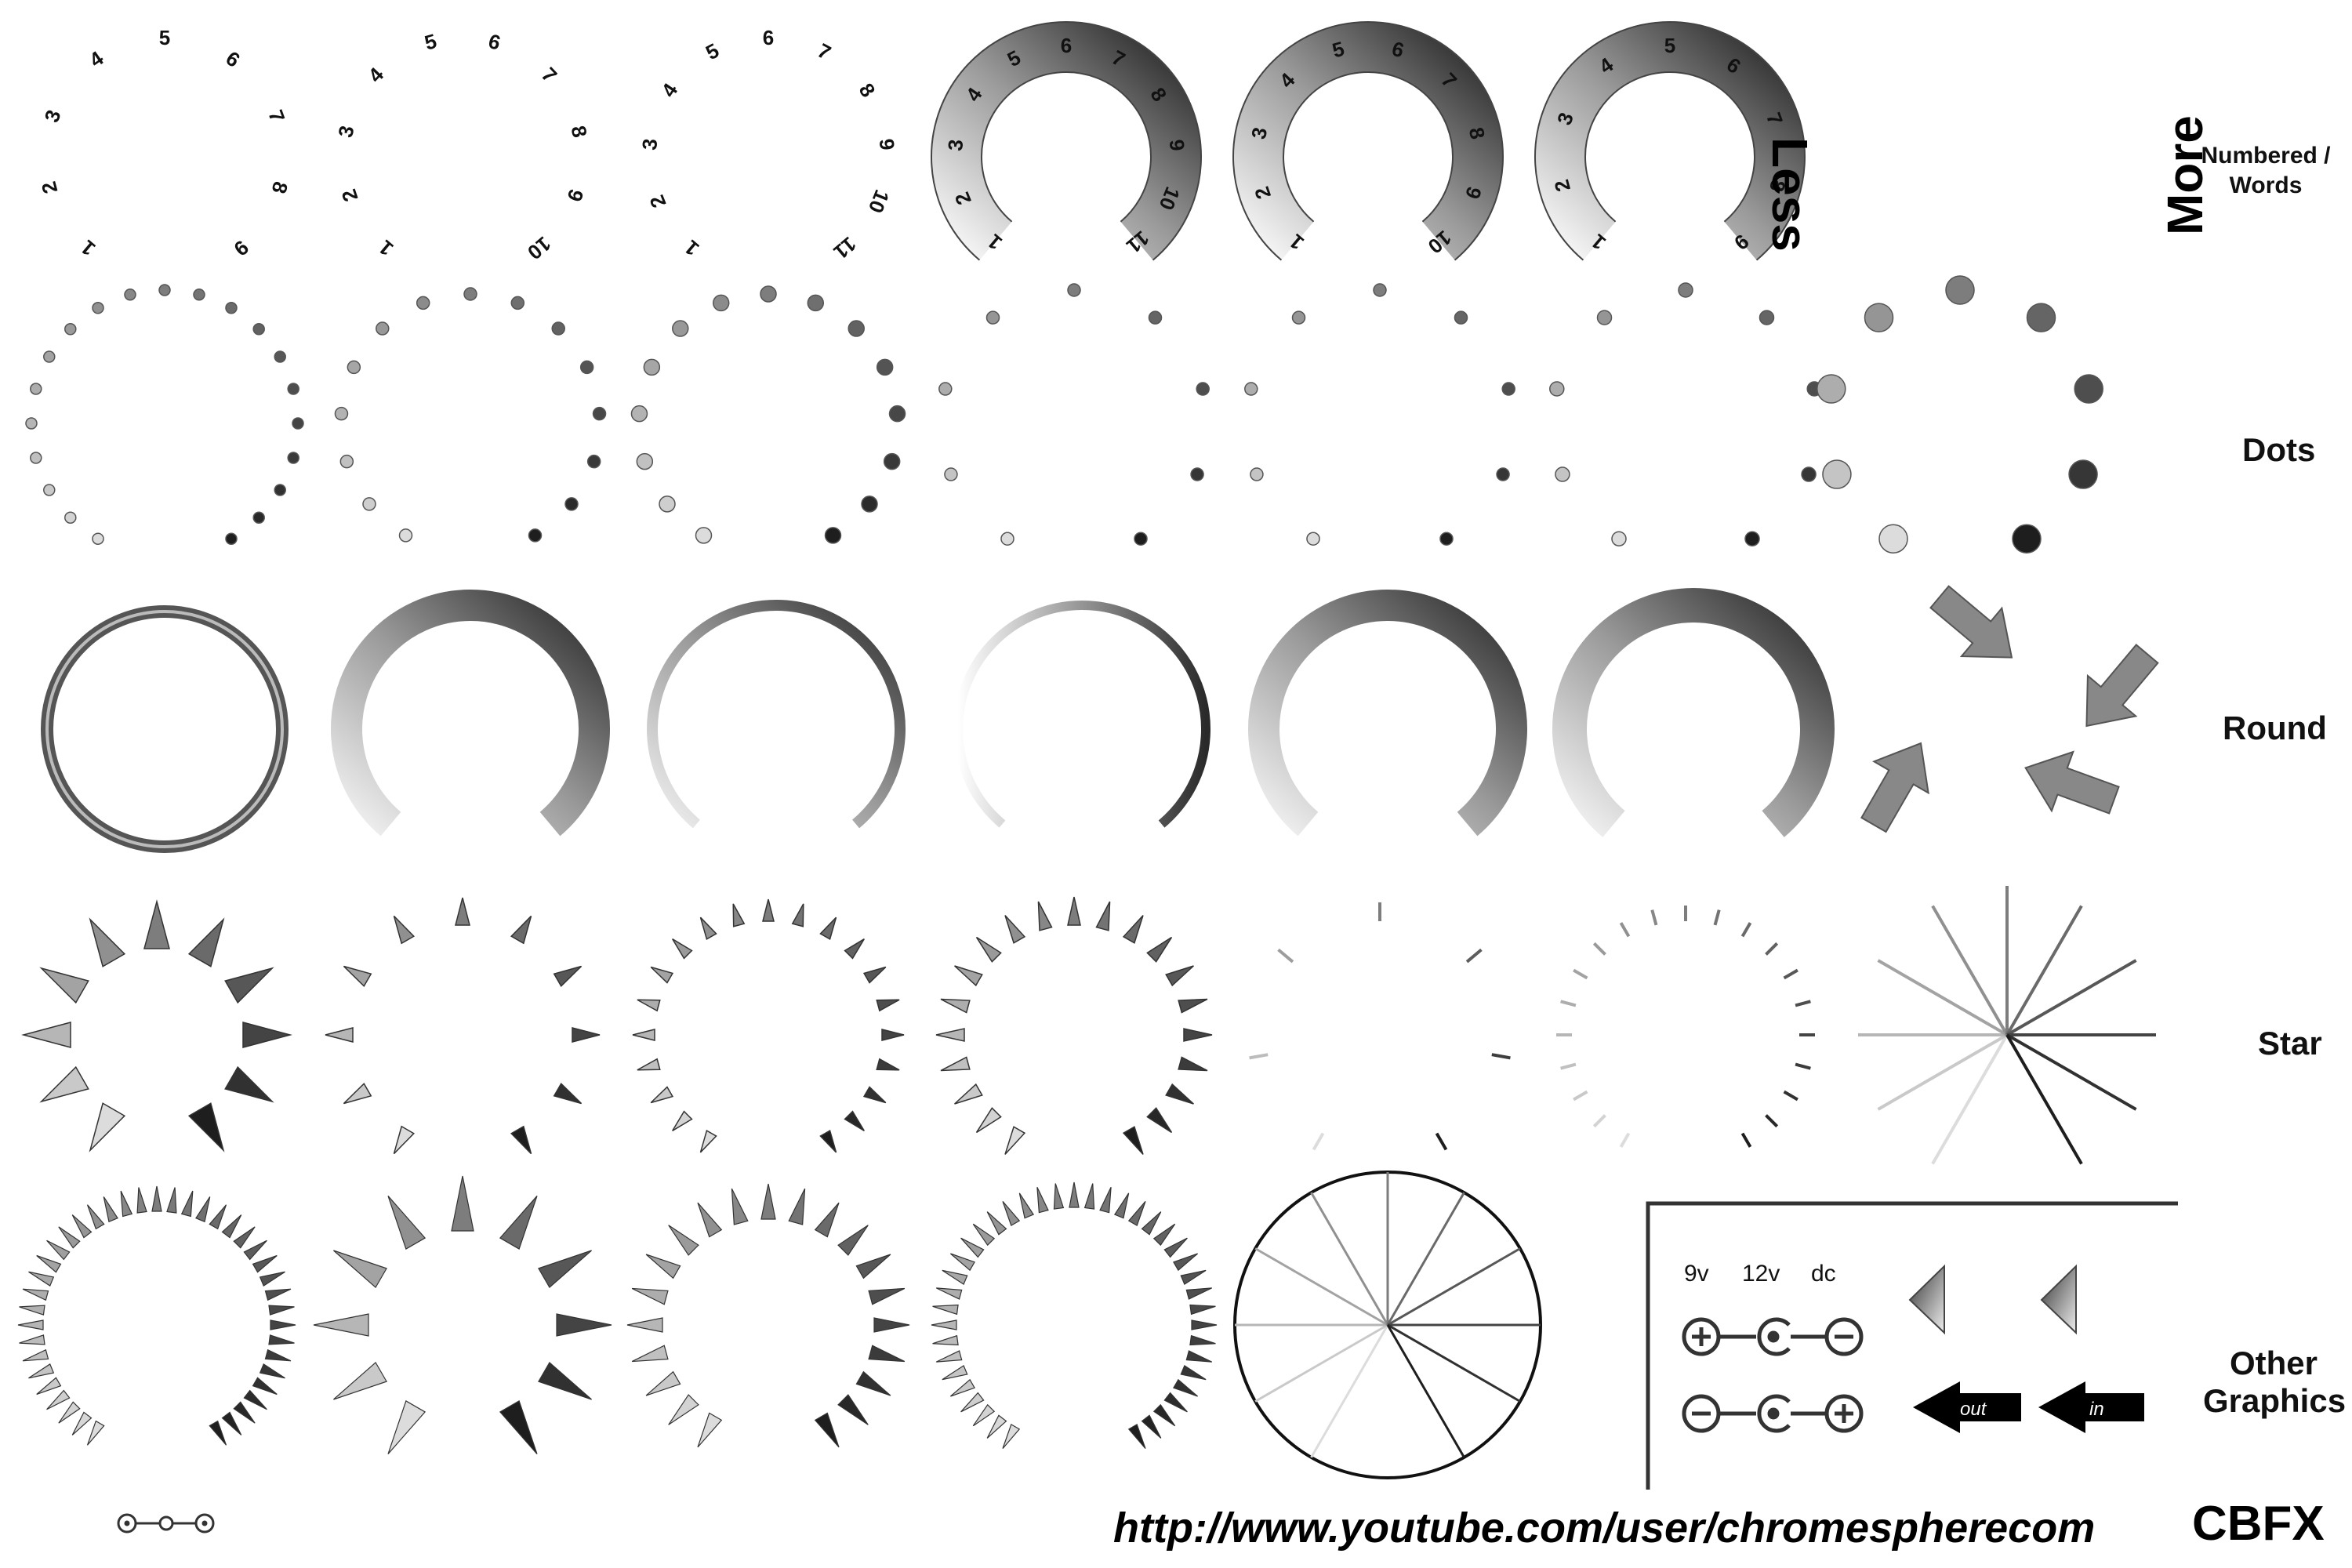  I want to click on power-jack-negative-icon, so click(1773, 1413).